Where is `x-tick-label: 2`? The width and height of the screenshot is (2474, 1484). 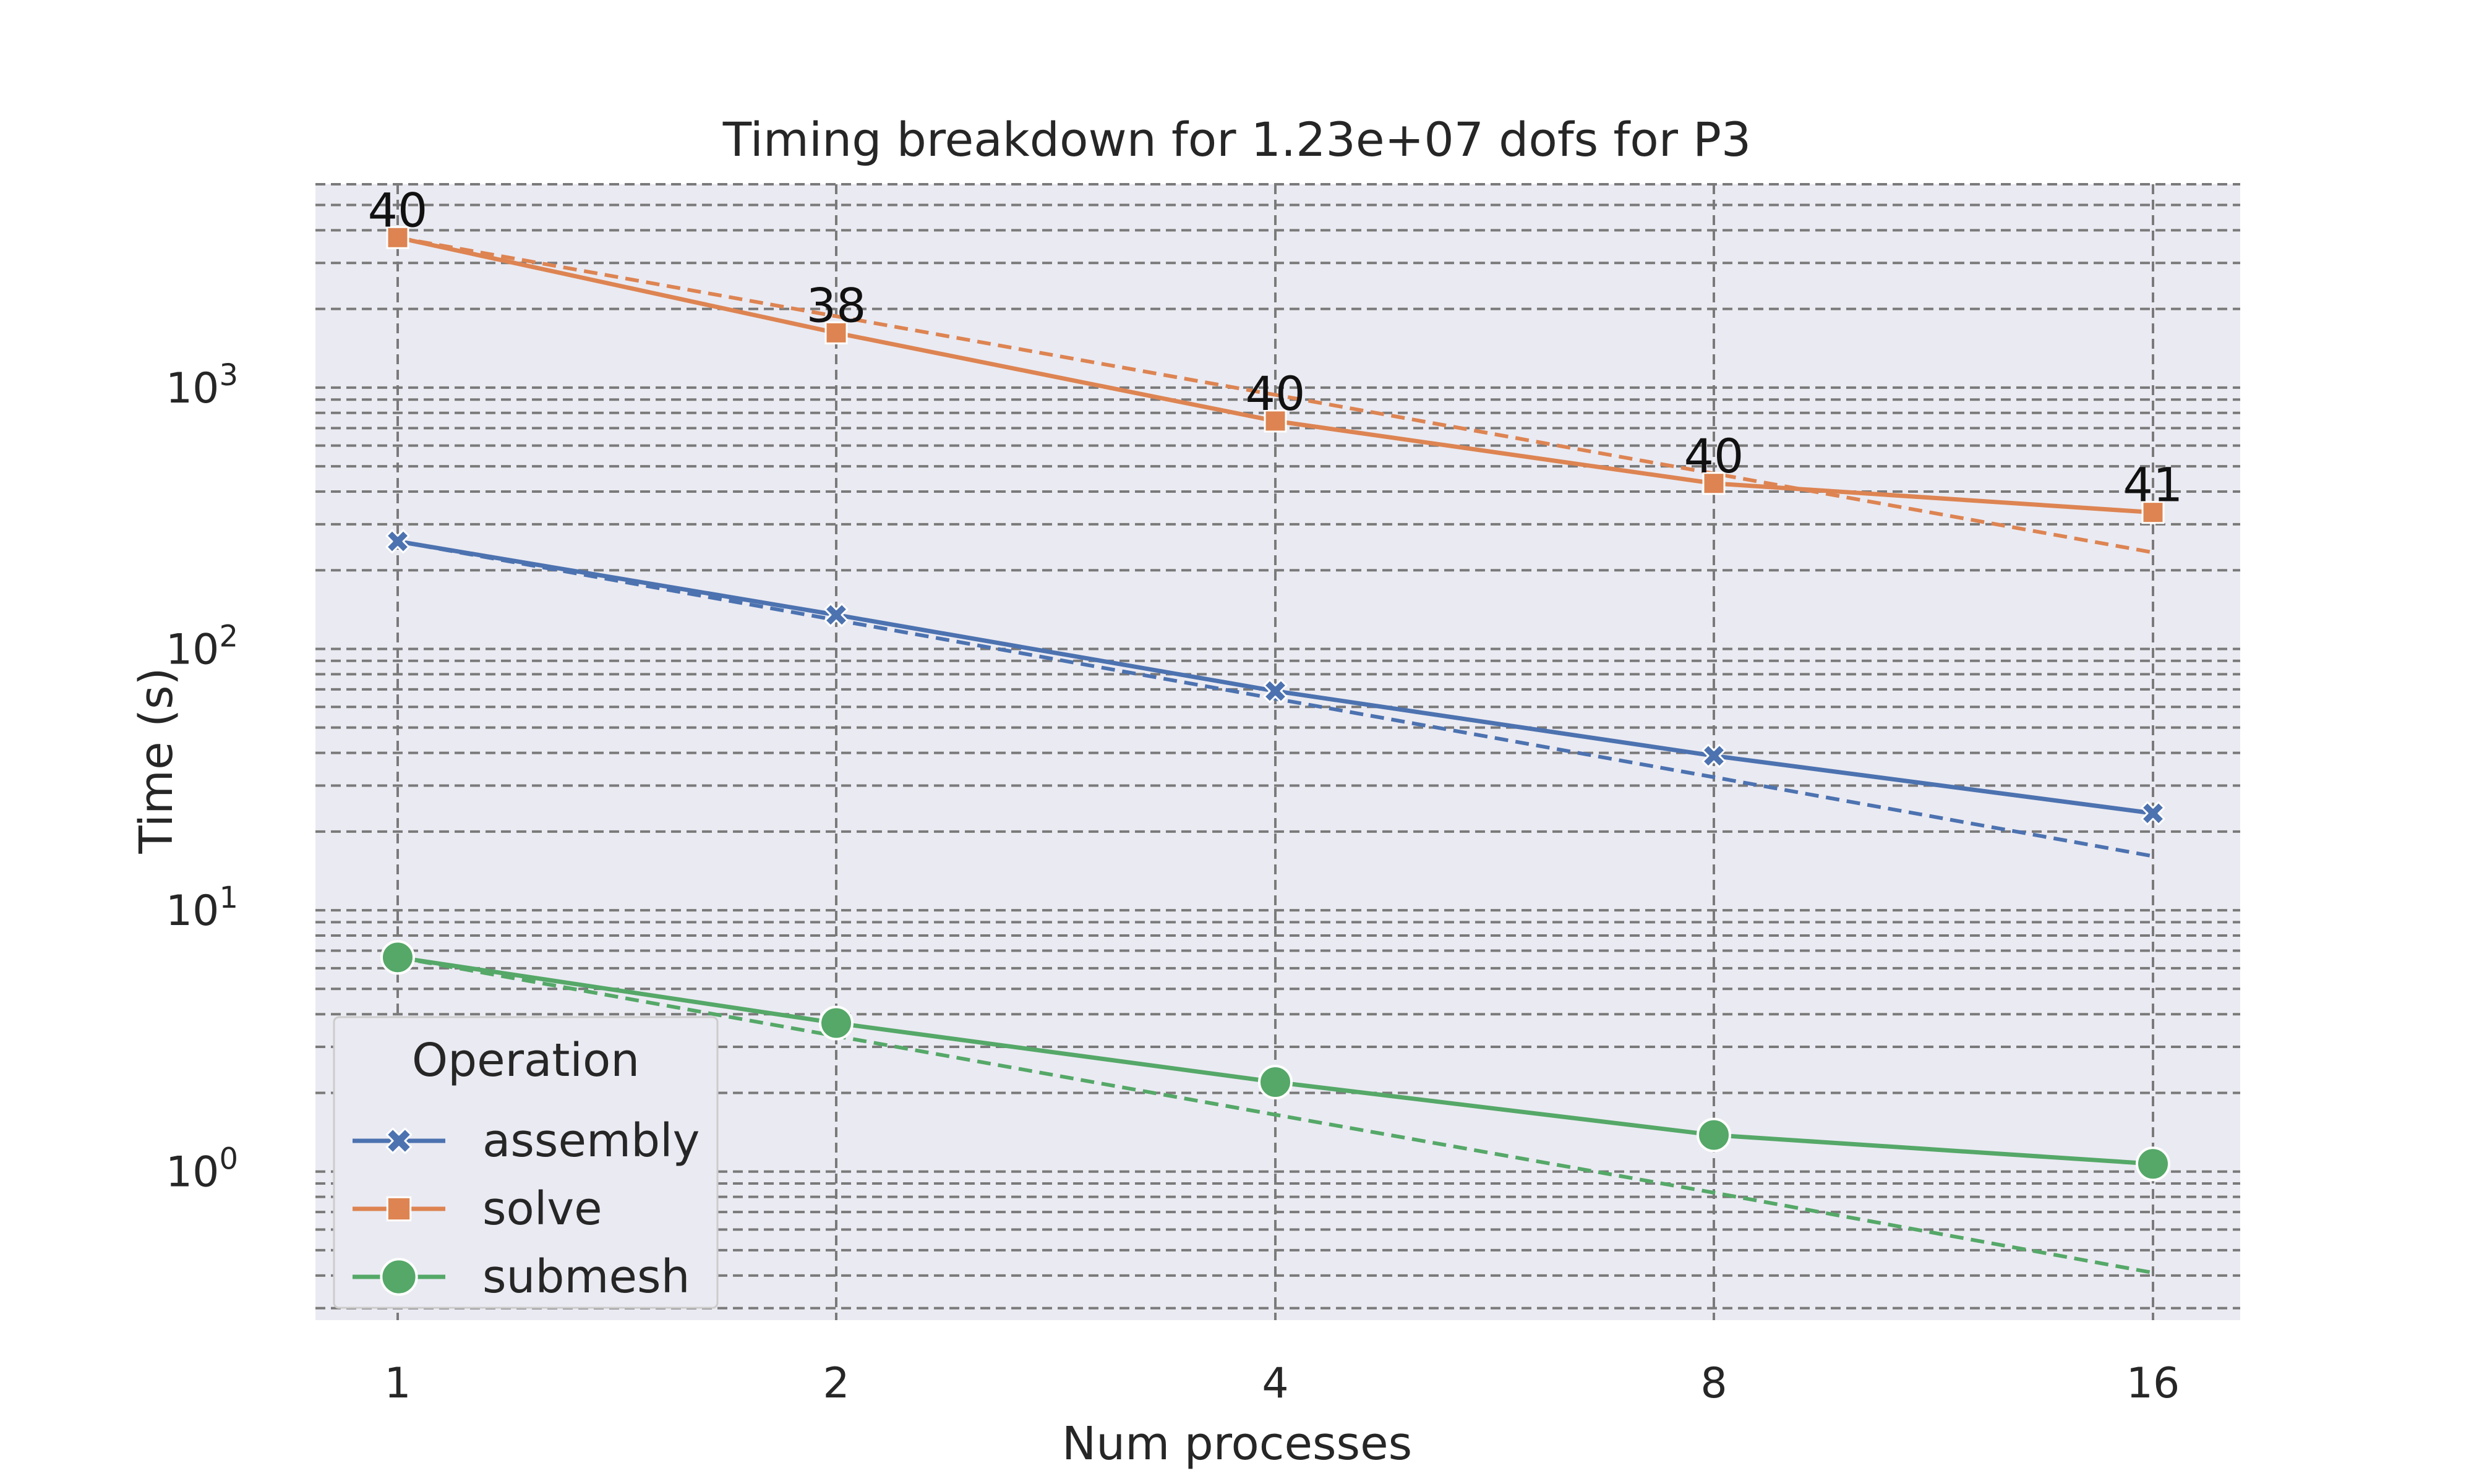
x-tick-label: 2 is located at coordinates (836, 1383).